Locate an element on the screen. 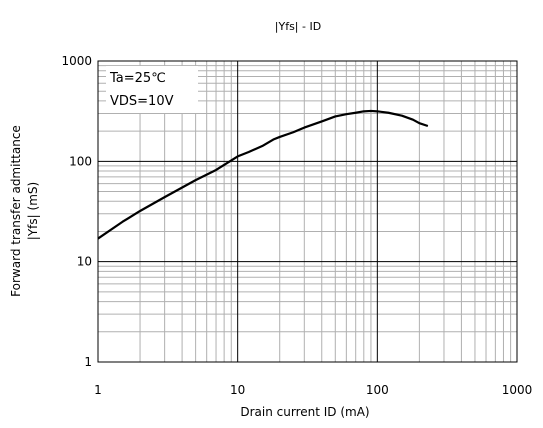 The height and width of the screenshot is (428, 543). y-axis-label-line1: Forward transfer admittance is located at coordinates (16, 211).